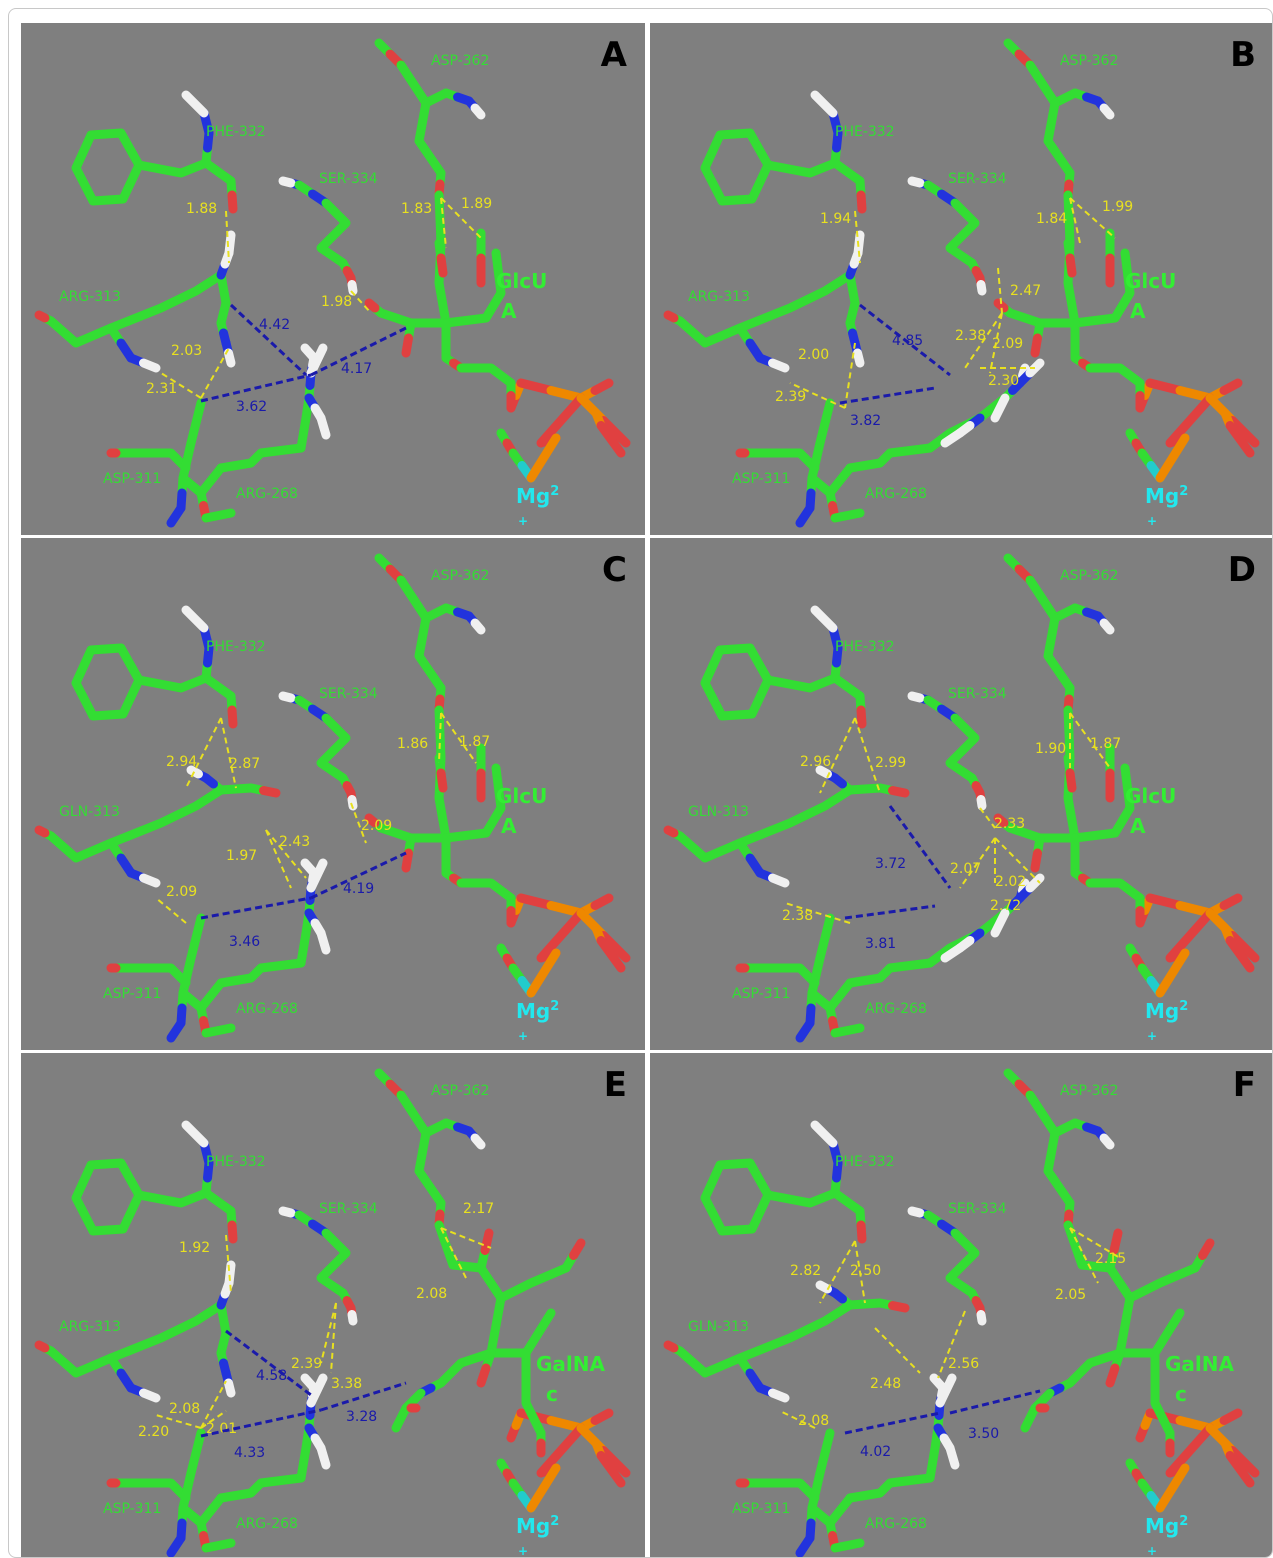  What do you see at coordinates (1150, 281) in the screenshot?
I see `sugar-label-line1: GlcU` at bounding box center [1150, 281].